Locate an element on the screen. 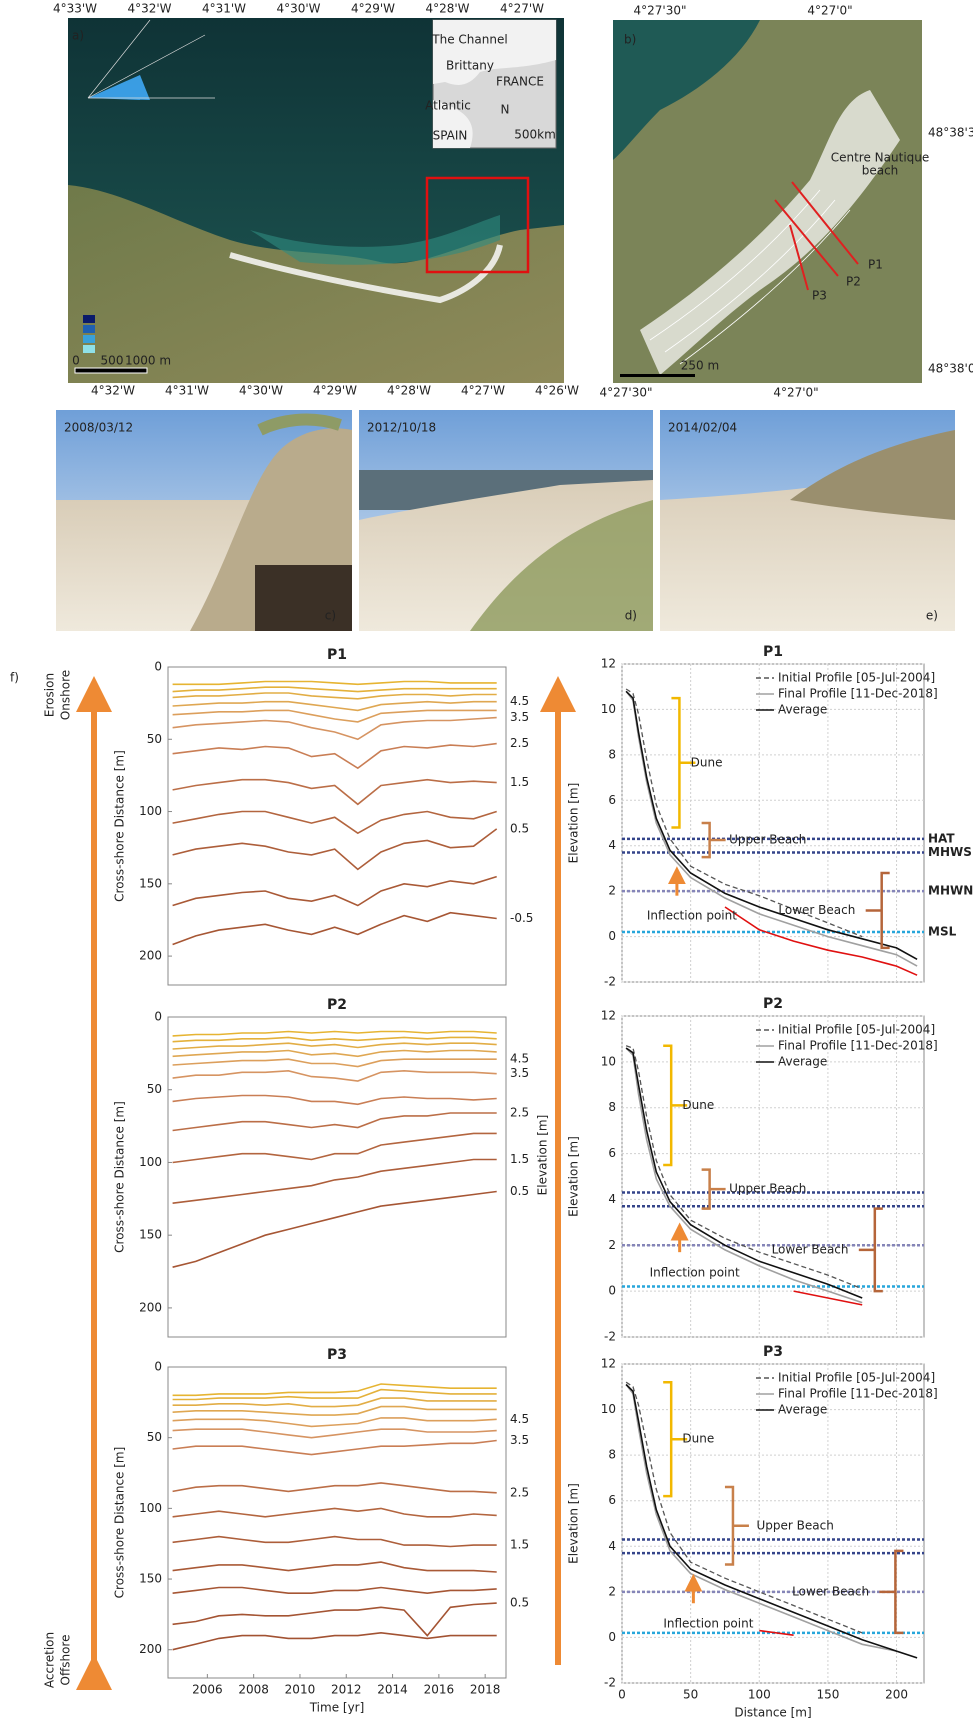 This screenshot has height=1726, width=973. x-tick-label: 2016 is located at coordinates (439, 1690).